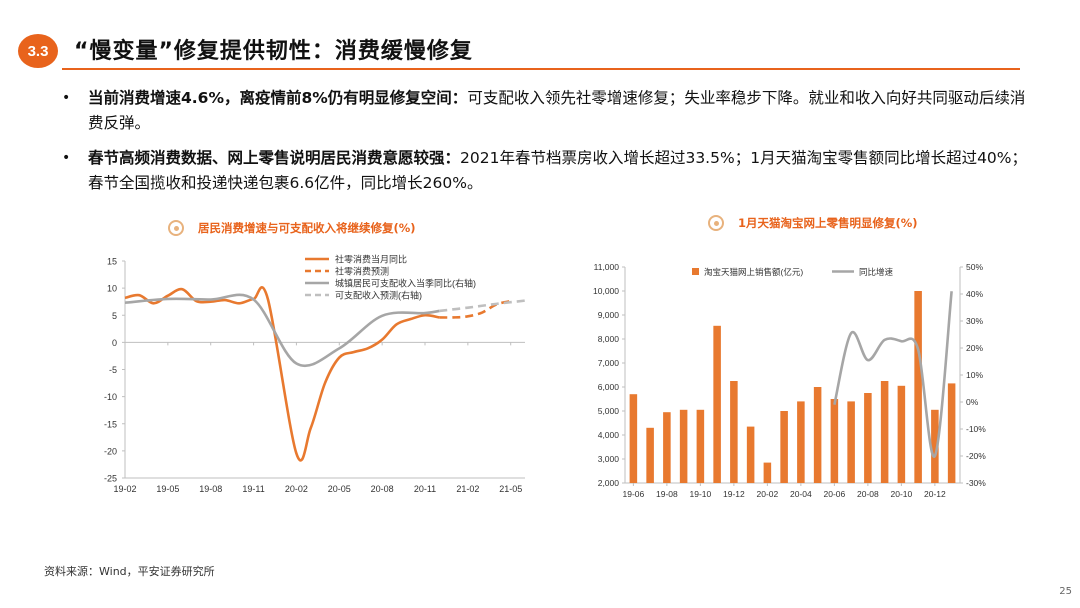 This screenshot has height=608, width=1080. Describe the element at coordinates (282, 374) in the screenshot. I see `retail-sales-line` at that location.